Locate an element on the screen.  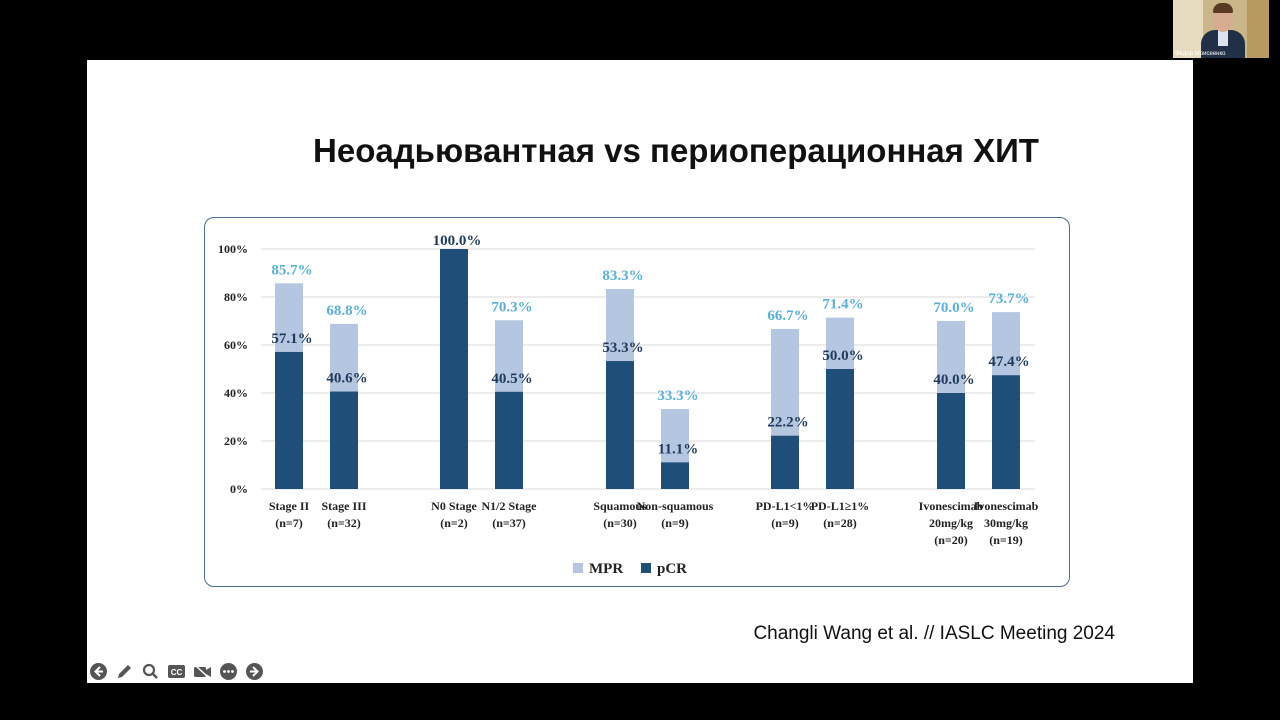
x-tick-label: Stage II is located at coordinates (289, 506).